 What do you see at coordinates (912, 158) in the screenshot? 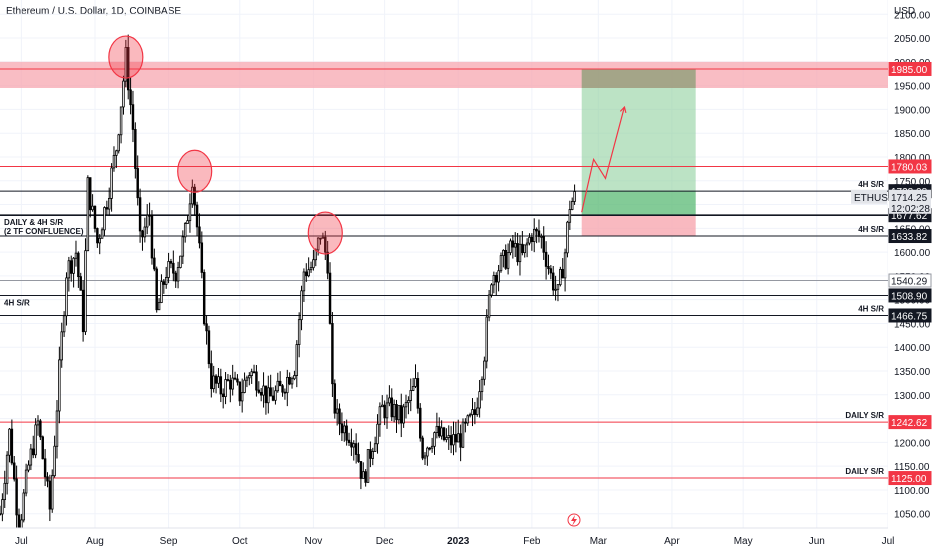
I see `price-tick-label: 1800.00` at bounding box center [912, 158].